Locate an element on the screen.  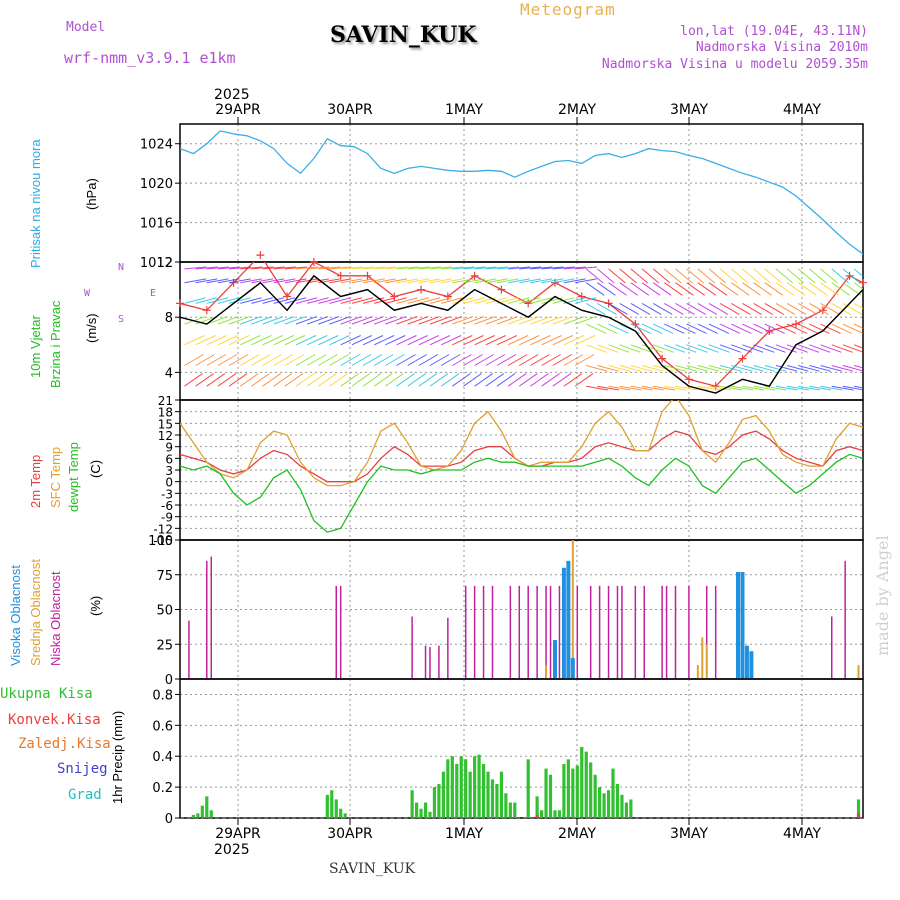
wind-compass-s: S is located at coordinates (121, 319).